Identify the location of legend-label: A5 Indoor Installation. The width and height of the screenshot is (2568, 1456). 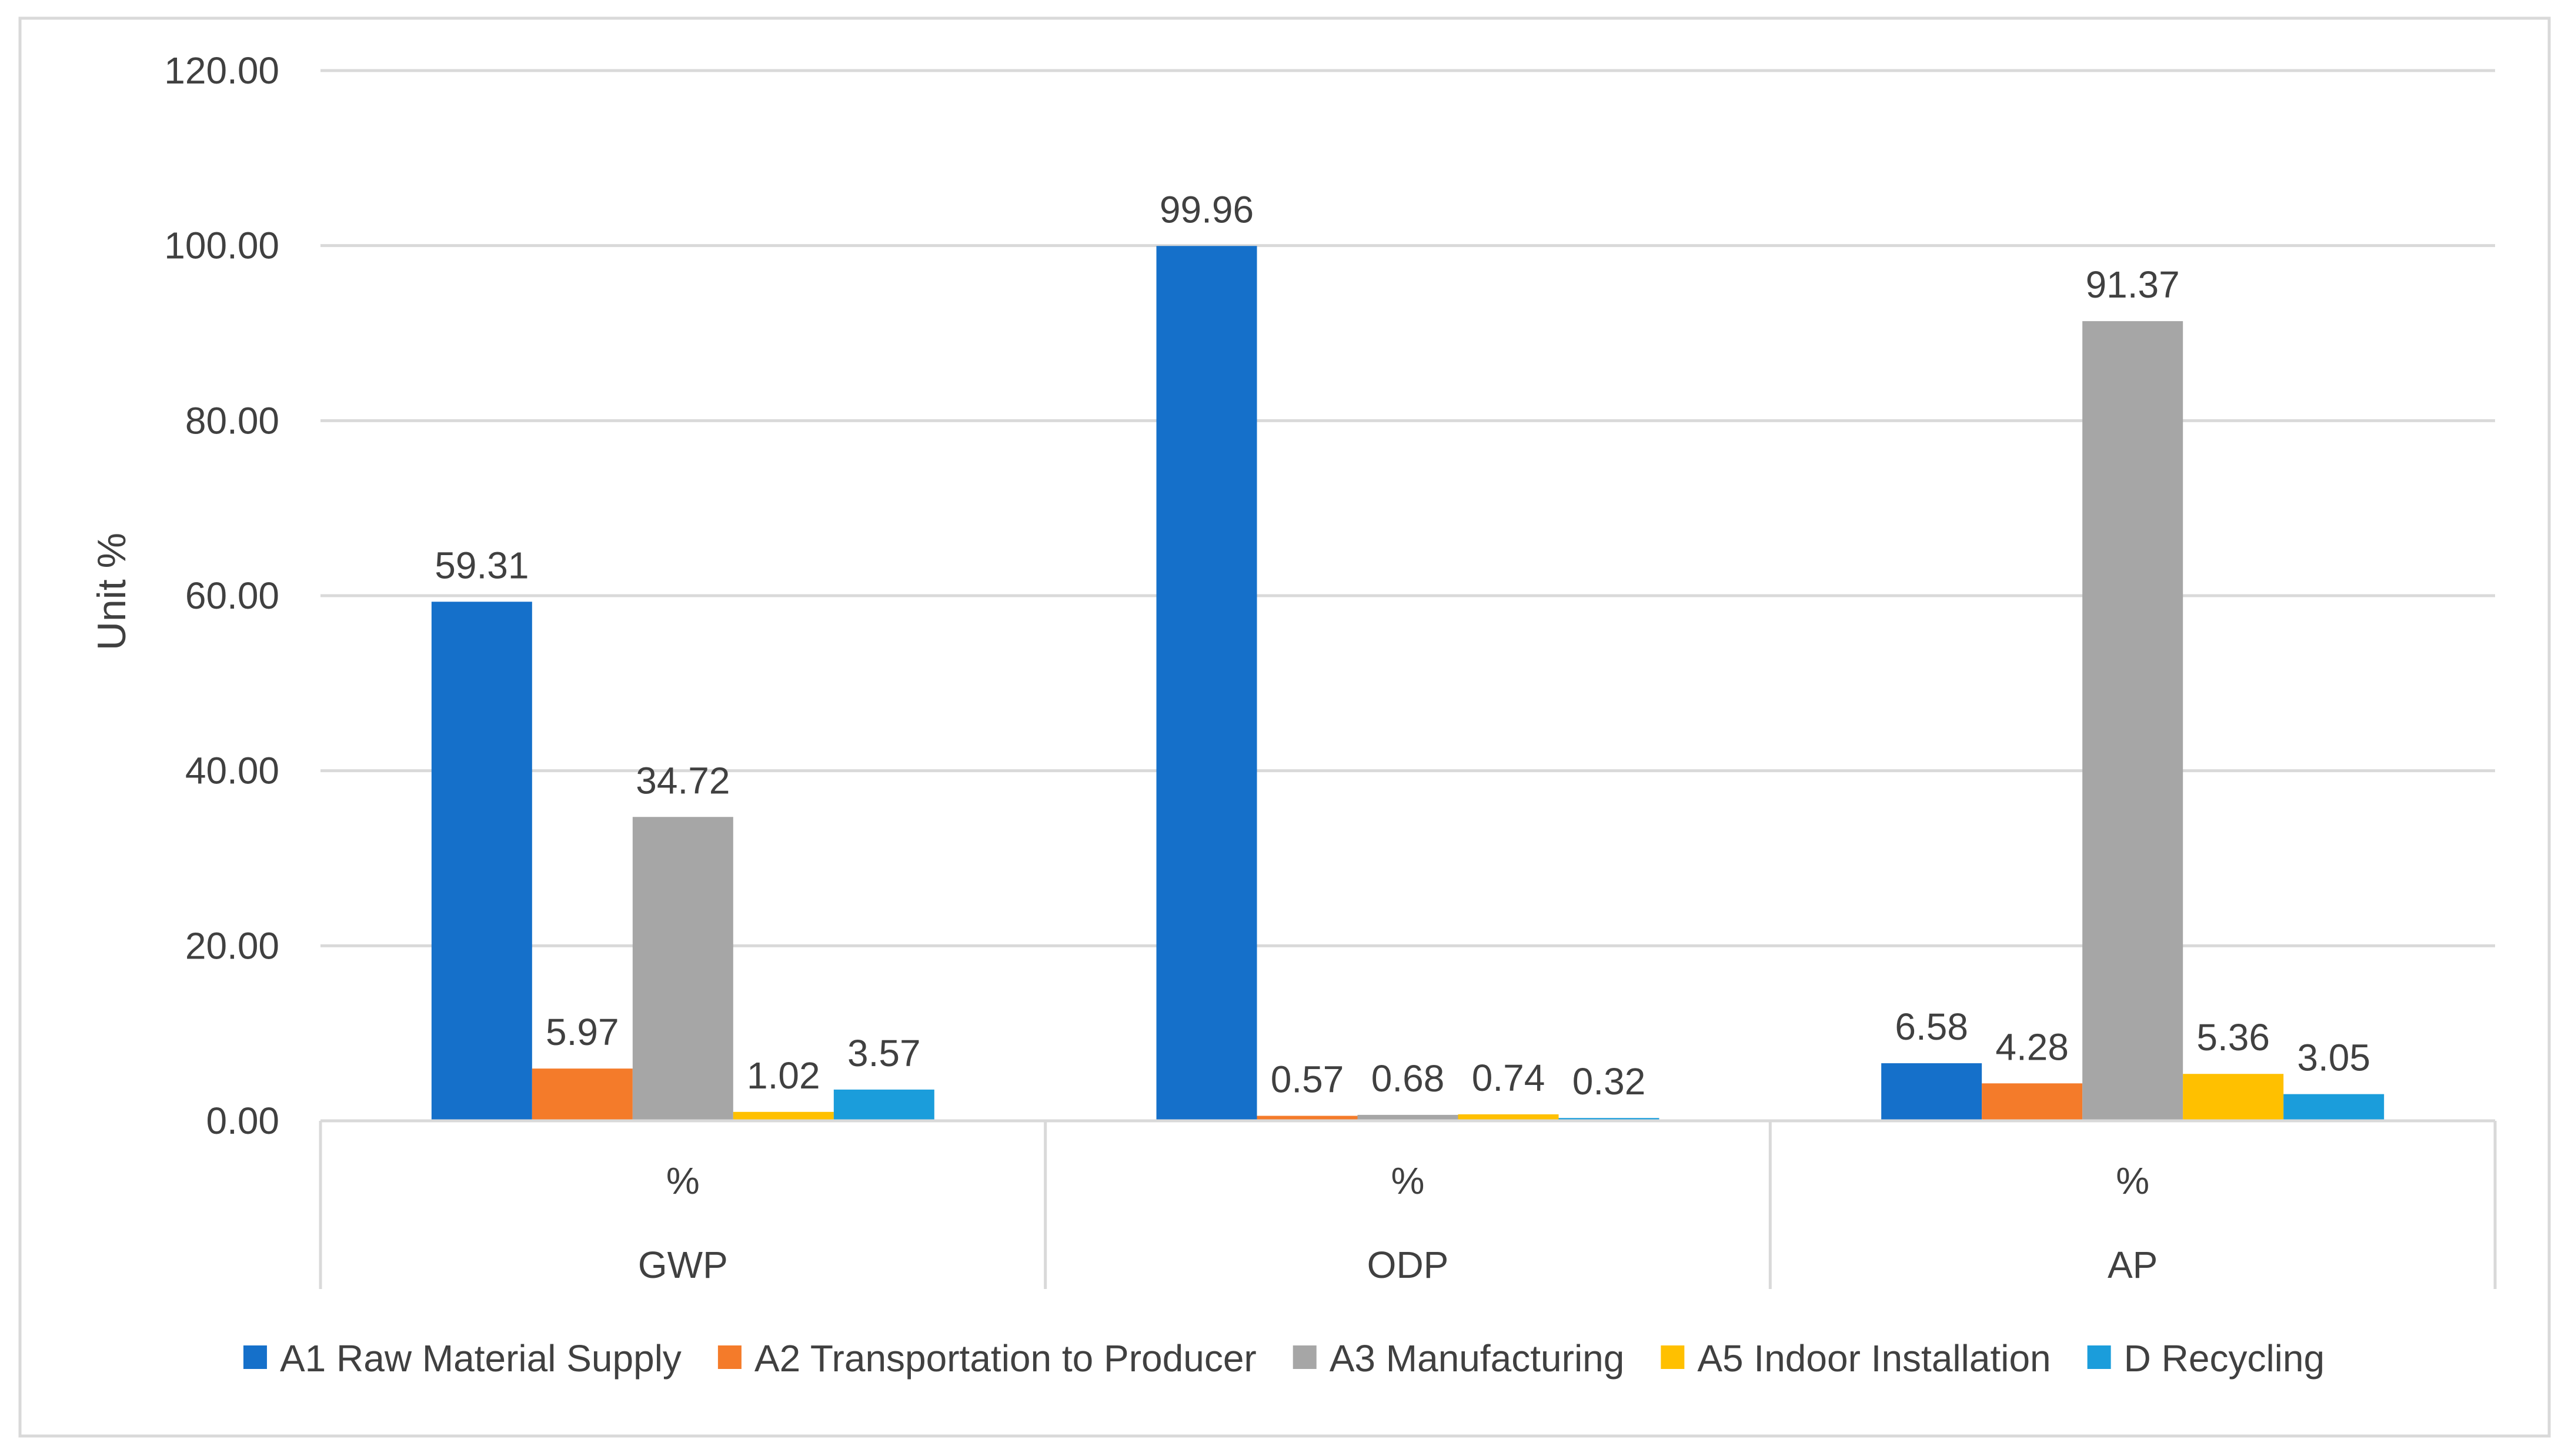
(1874, 1358).